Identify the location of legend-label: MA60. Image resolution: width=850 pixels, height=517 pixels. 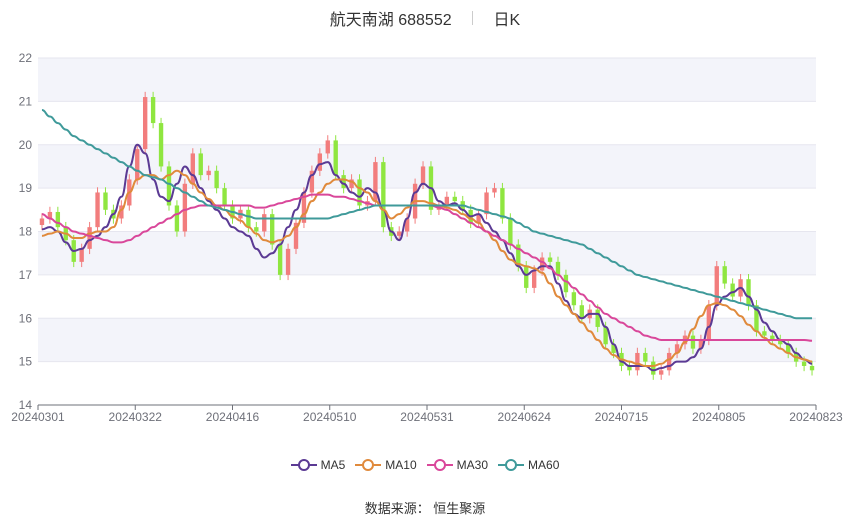
(544, 465).